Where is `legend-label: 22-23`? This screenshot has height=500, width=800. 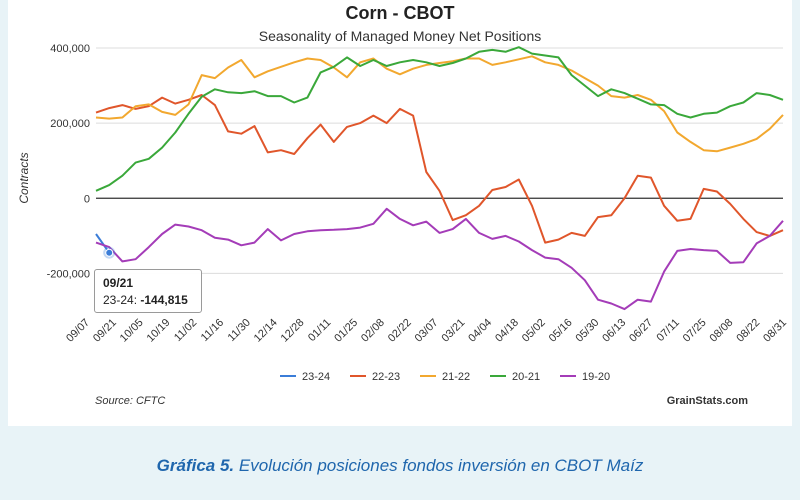
legend-label: 22-23 is located at coordinates (386, 377).